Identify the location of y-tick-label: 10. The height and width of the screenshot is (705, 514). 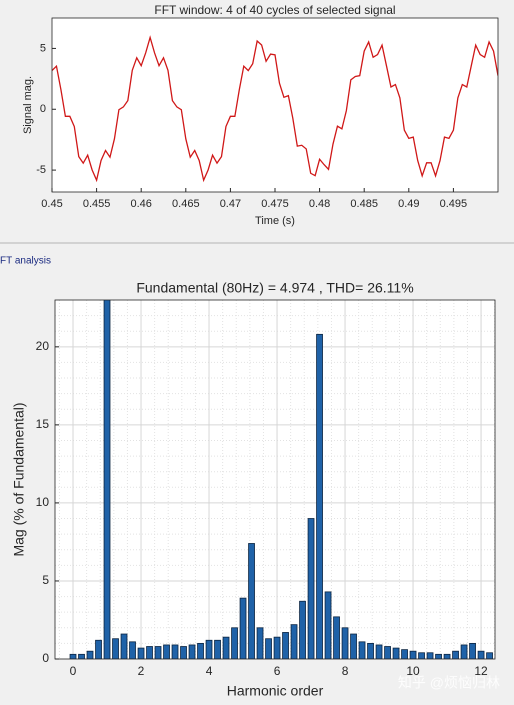
(43, 502).